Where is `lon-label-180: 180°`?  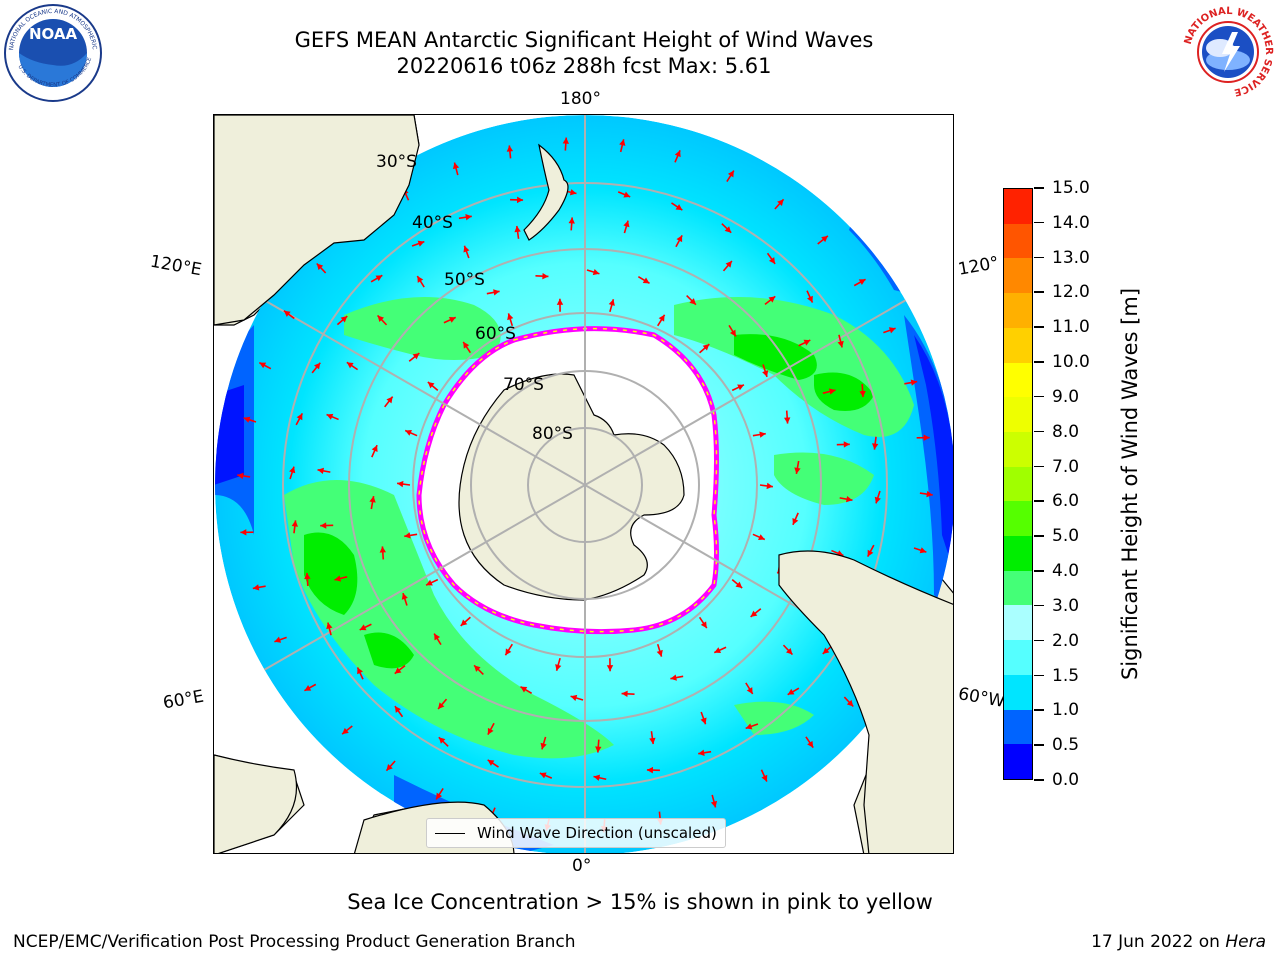
lon-label-180: 180° is located at coordinates (580, 99).